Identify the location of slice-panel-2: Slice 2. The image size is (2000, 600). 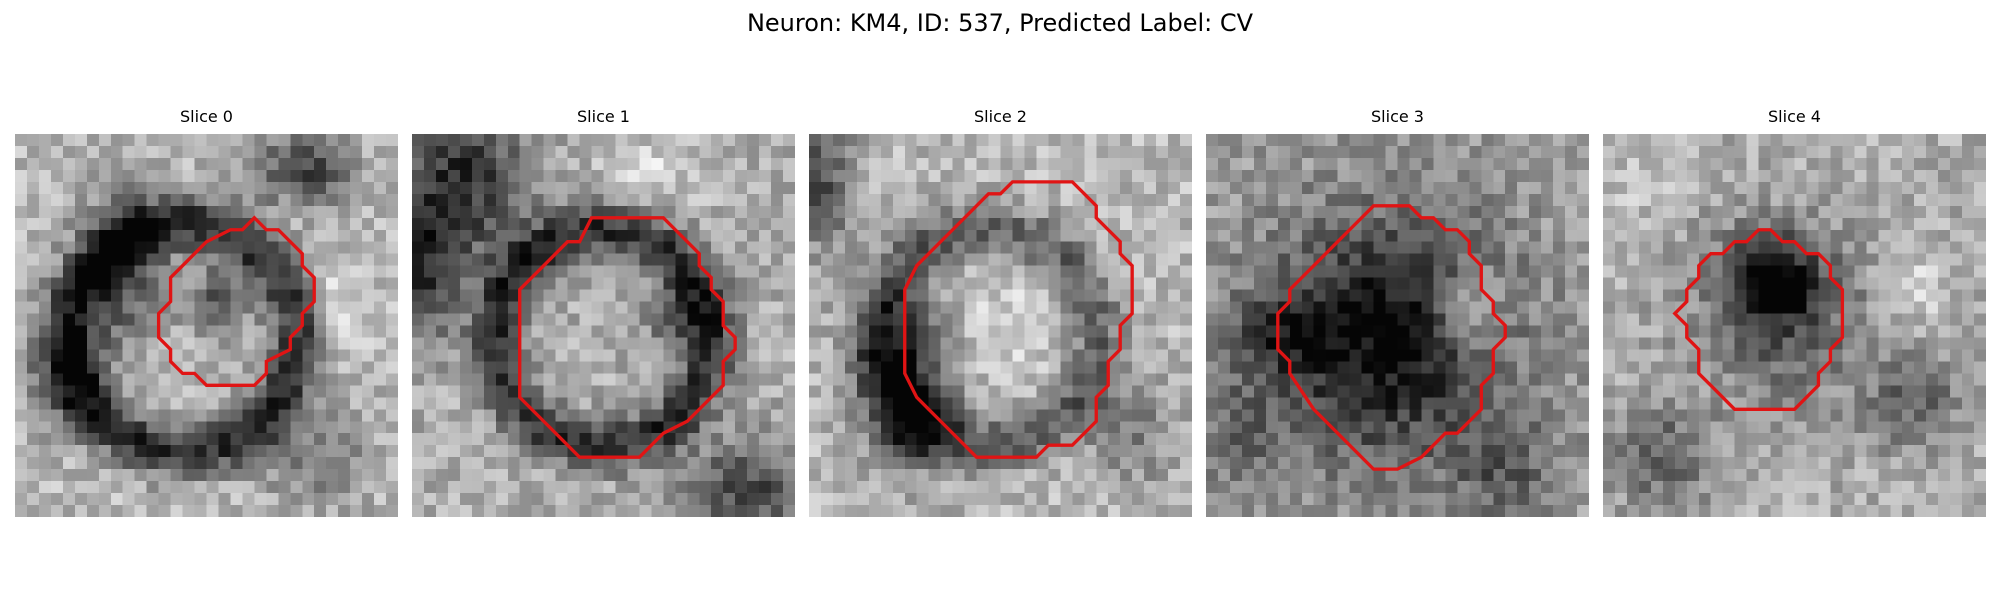
(1000, 313).